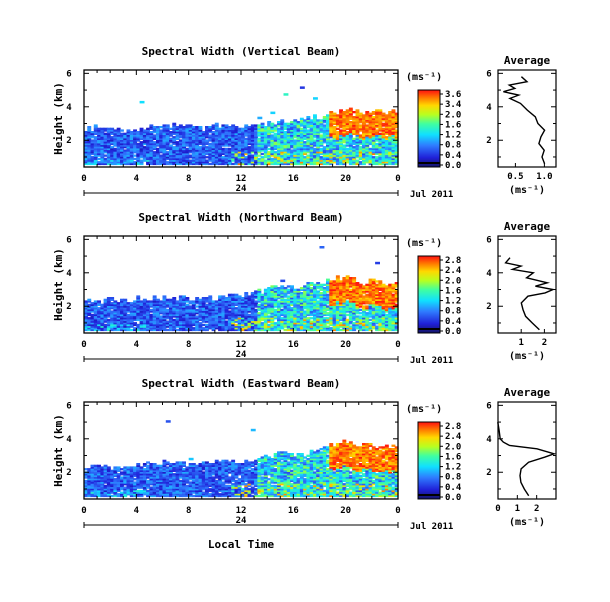 Image resolution: width=610 pixels, height=602 pixels. I want to click on colorbar: (ms⁻¹)2.82.42.01.61.20.80.40.0, so click(434, 287).